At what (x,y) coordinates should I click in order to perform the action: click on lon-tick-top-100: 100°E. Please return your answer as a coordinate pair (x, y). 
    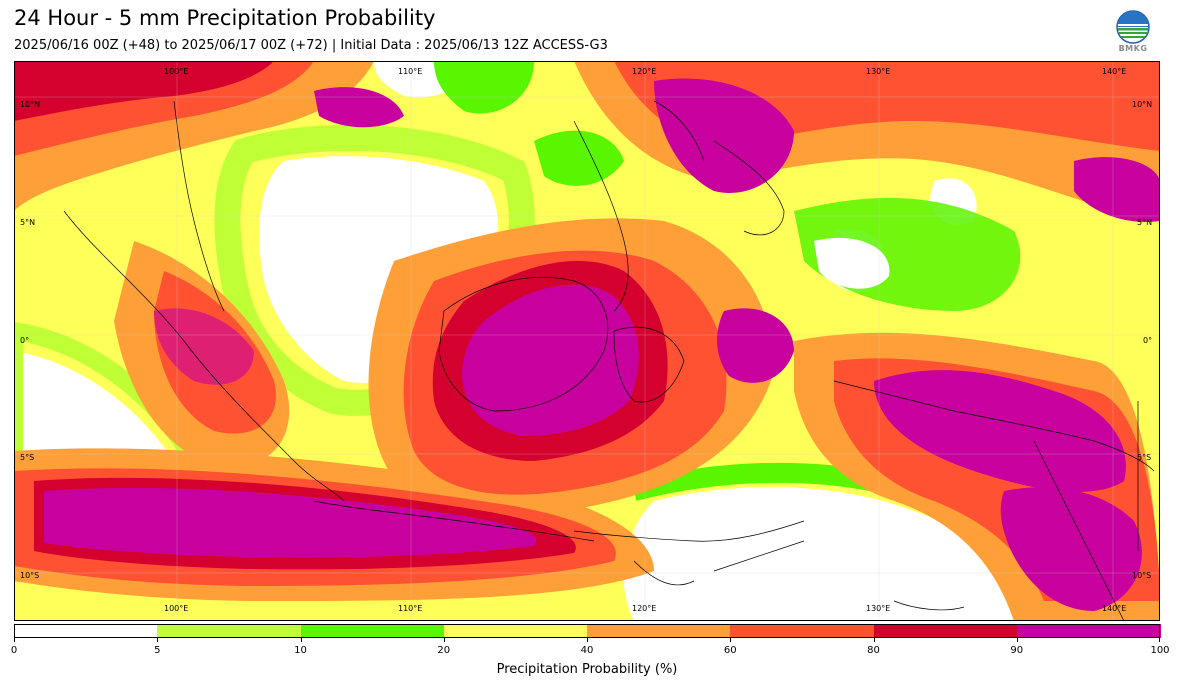
    Looking at the image, I should click on (176, 71).